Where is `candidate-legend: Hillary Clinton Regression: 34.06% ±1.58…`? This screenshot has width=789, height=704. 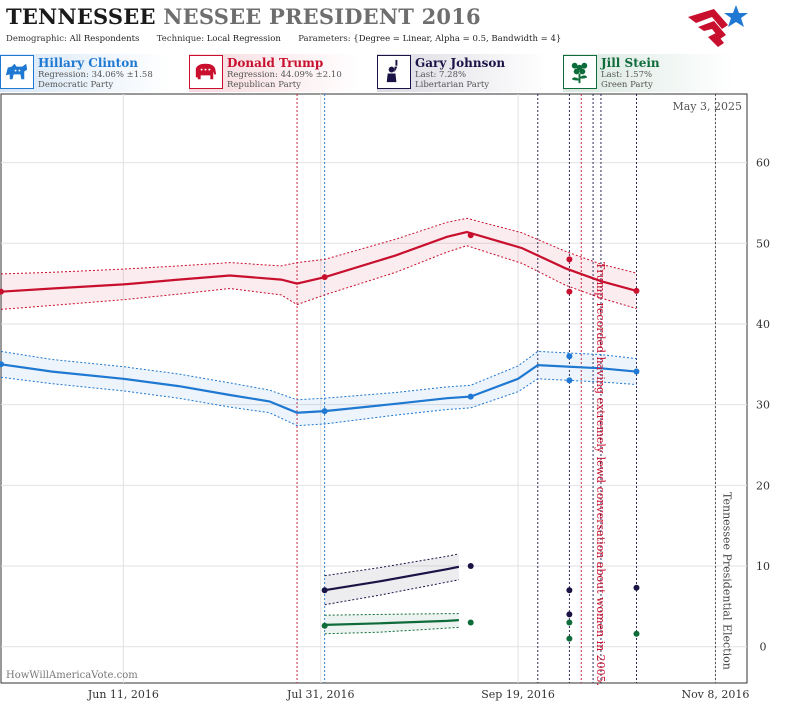
candidate-legend: Hillary Clinton Regression: 34.06% ±1.58… is located at coordinates (394, 73).